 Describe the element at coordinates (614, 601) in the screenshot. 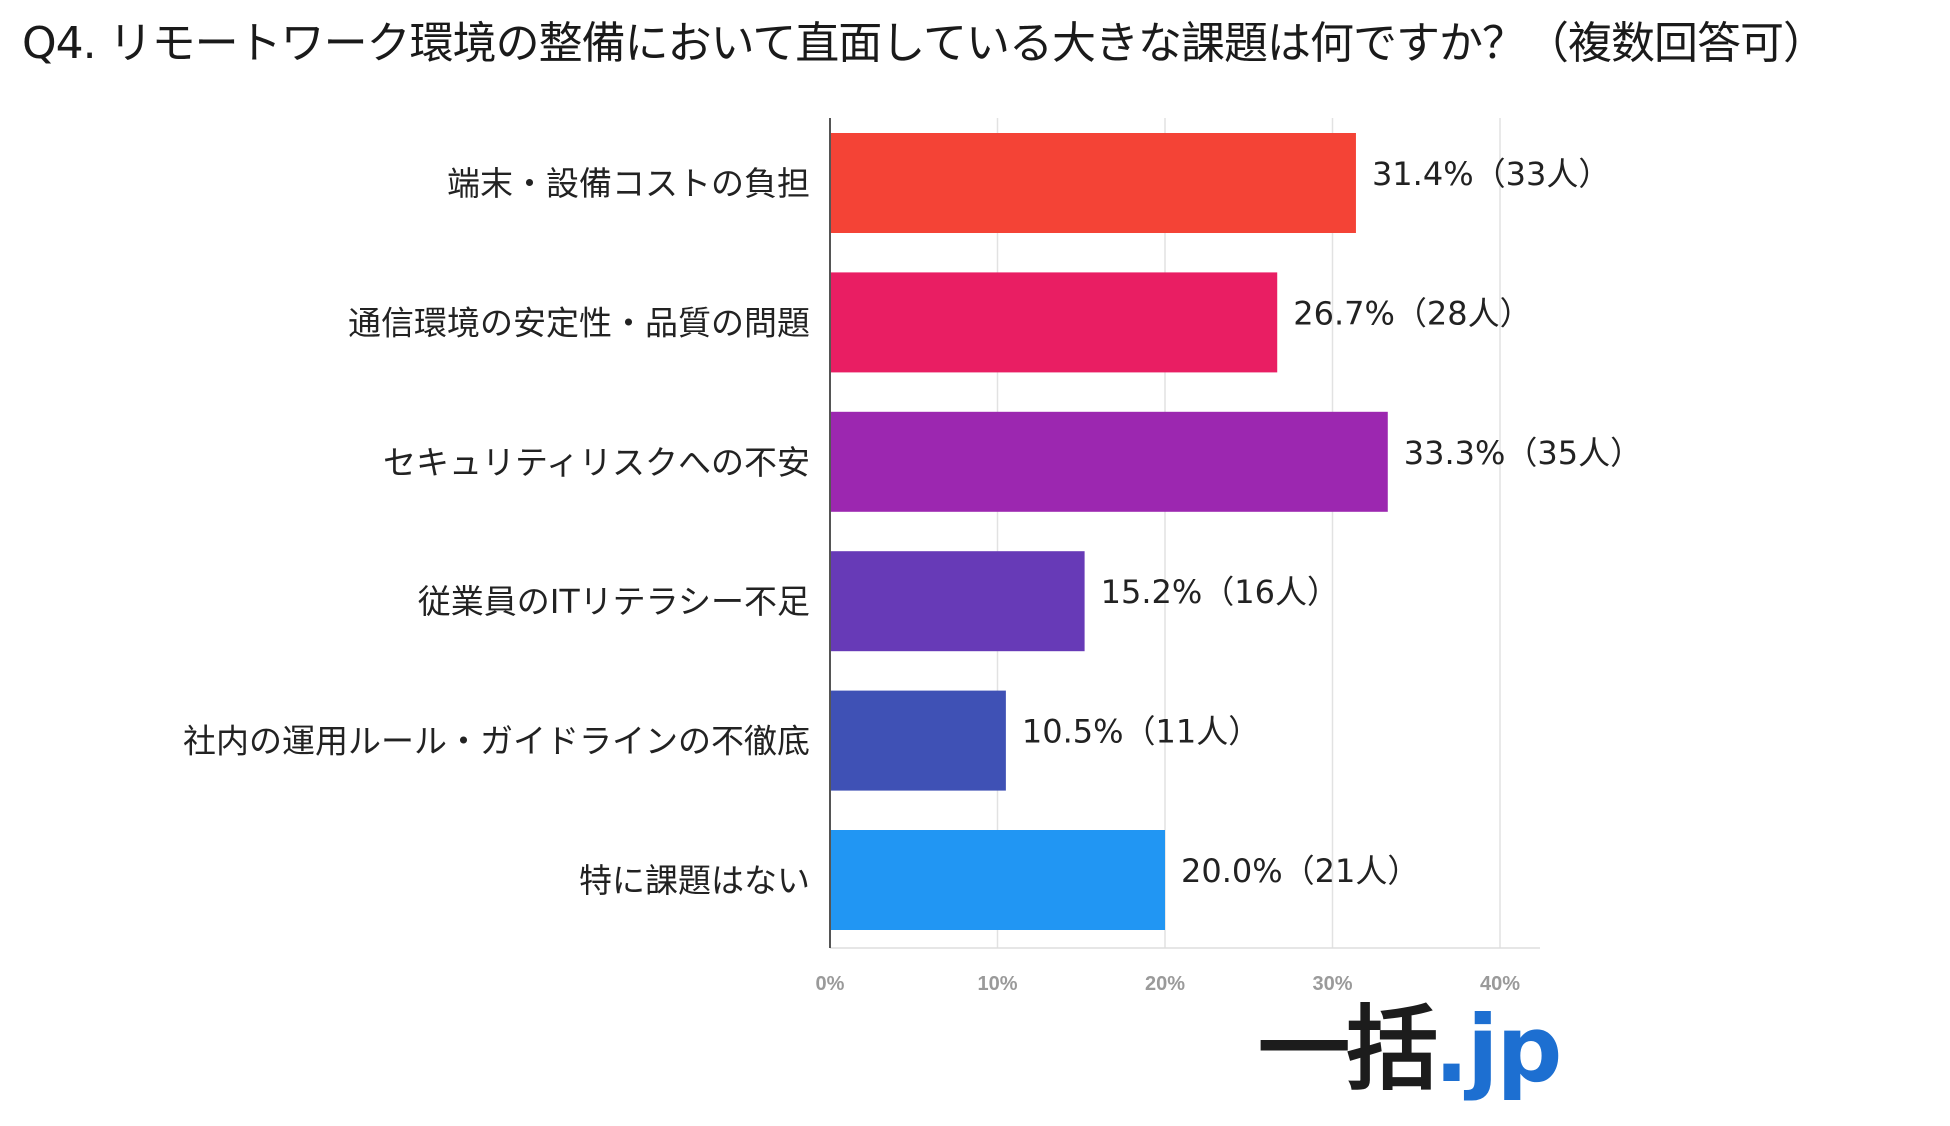

I see `category-label: 従業員のITリテラシー不足` at that location.